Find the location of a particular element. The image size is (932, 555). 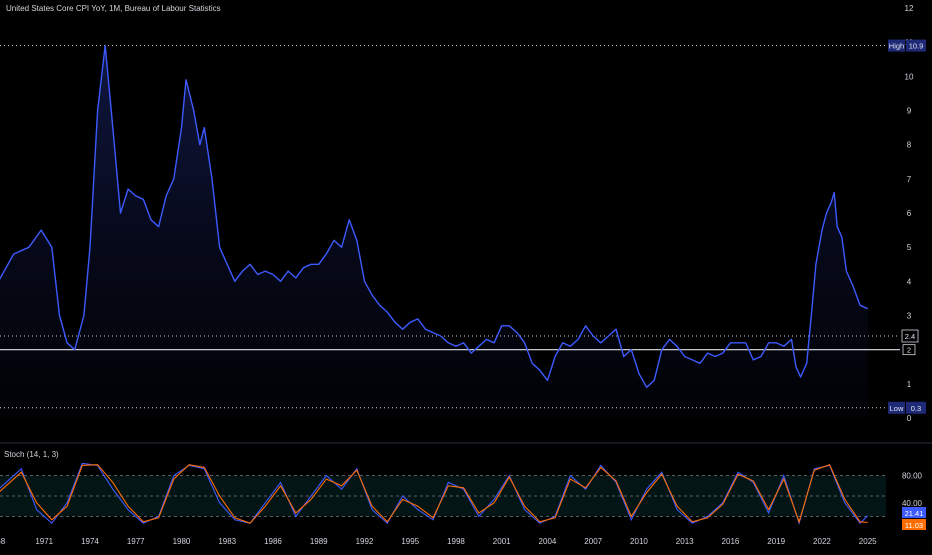

stoch-d-value: 11.03 is located at coordinates (914, 525).